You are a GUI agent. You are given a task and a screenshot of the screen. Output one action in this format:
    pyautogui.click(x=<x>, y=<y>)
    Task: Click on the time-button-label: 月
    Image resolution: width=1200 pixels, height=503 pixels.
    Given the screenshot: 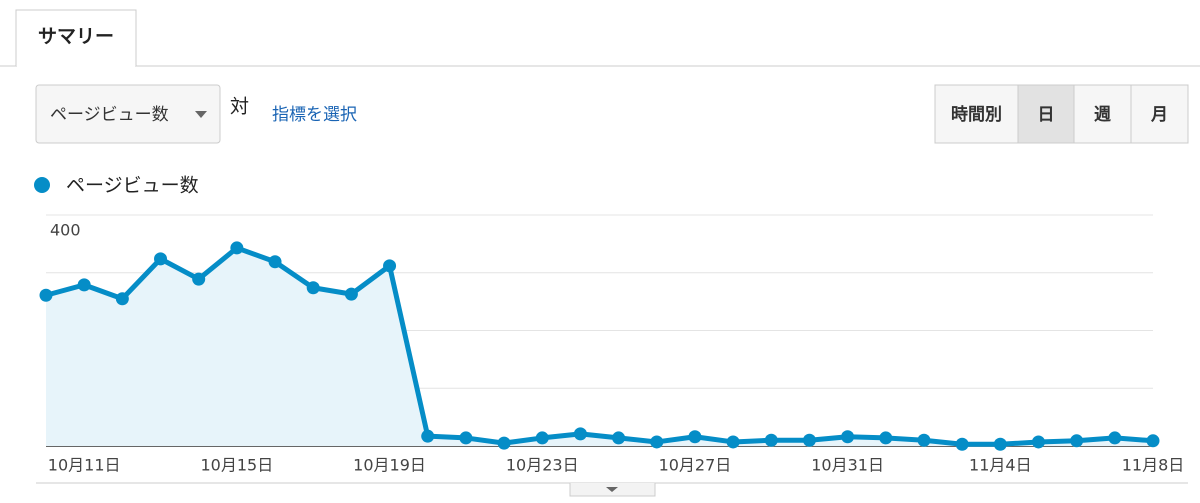 What is the action you would take?
    pyautogui.click(x=1159, y=115)
    